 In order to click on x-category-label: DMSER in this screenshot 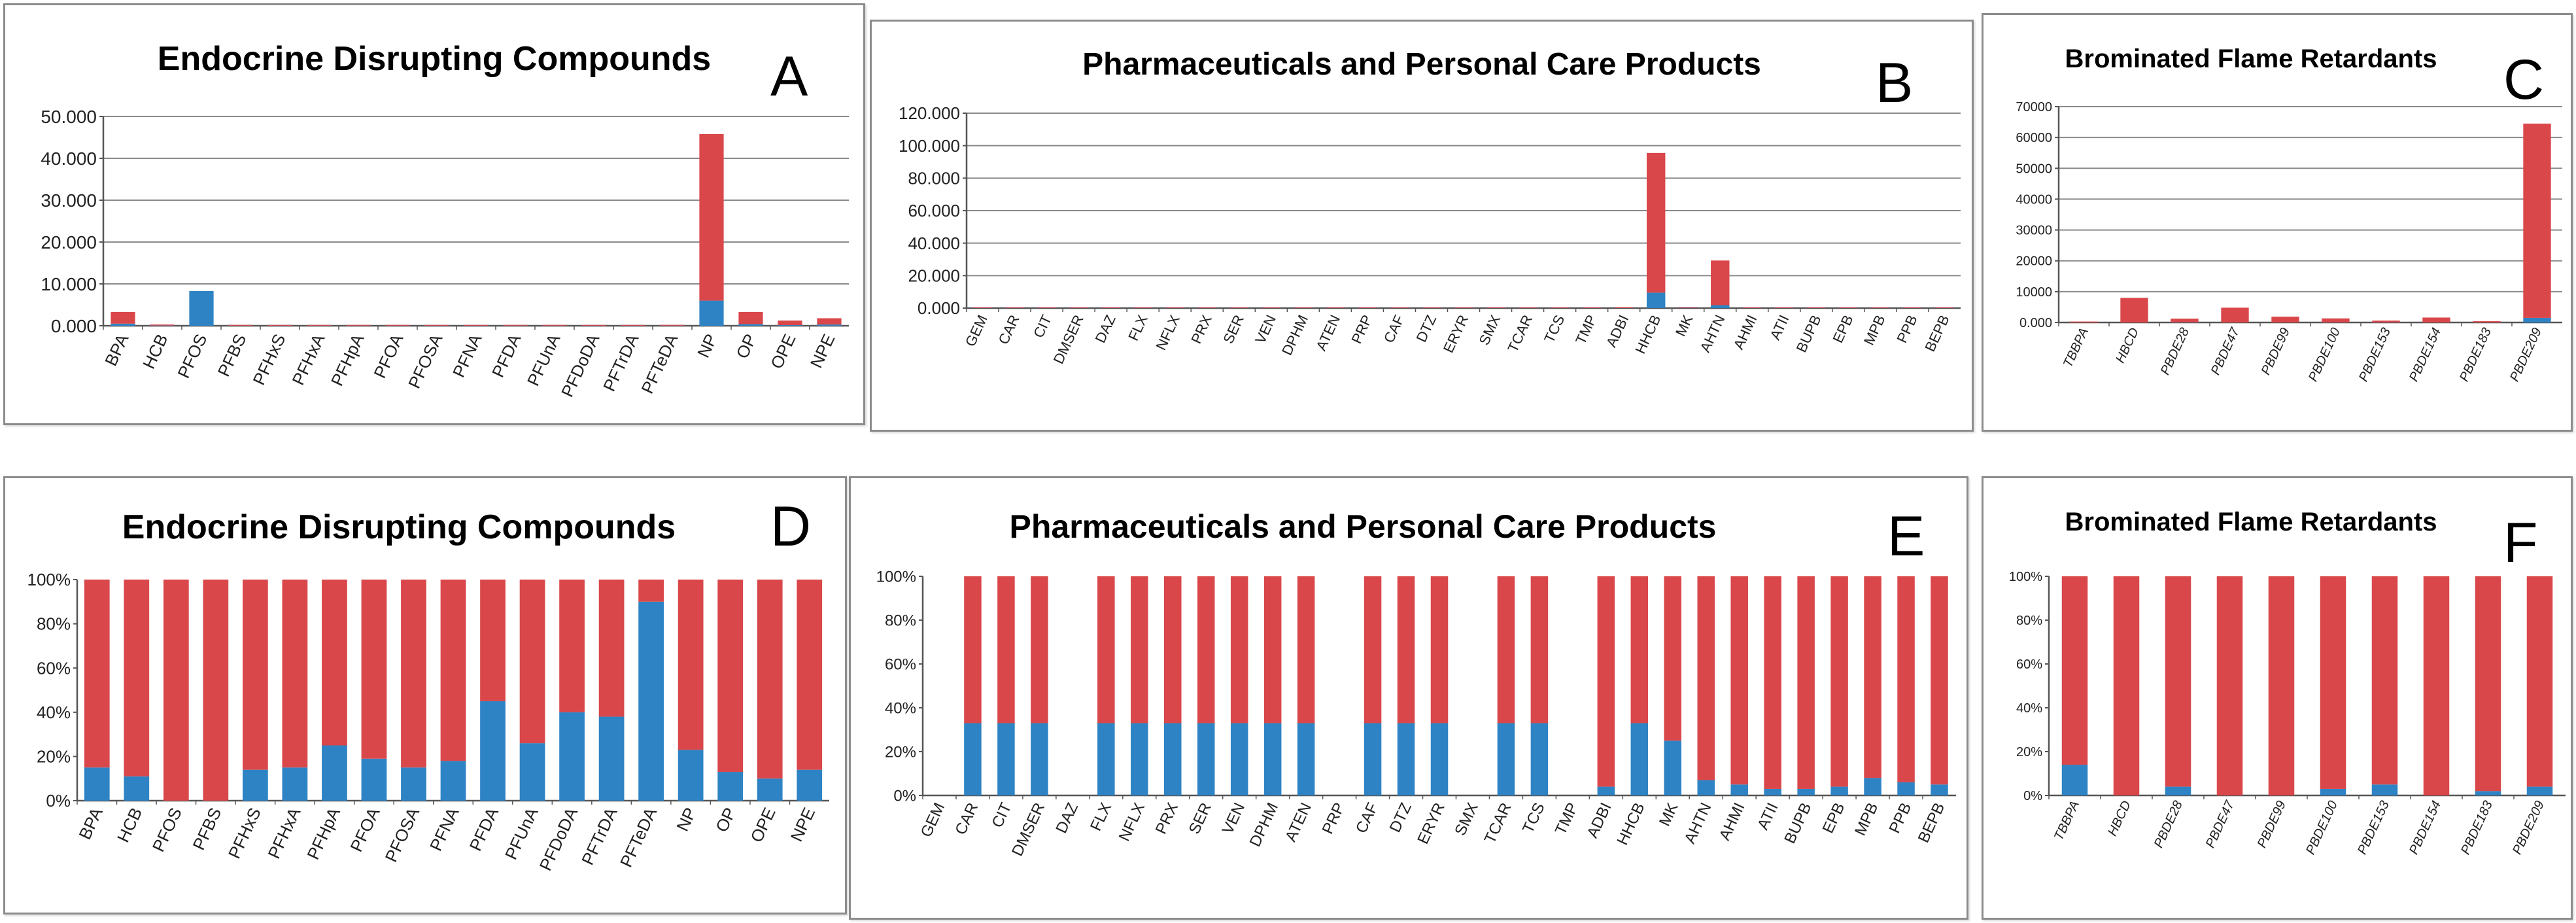, I will do `click(1068, 340)`.